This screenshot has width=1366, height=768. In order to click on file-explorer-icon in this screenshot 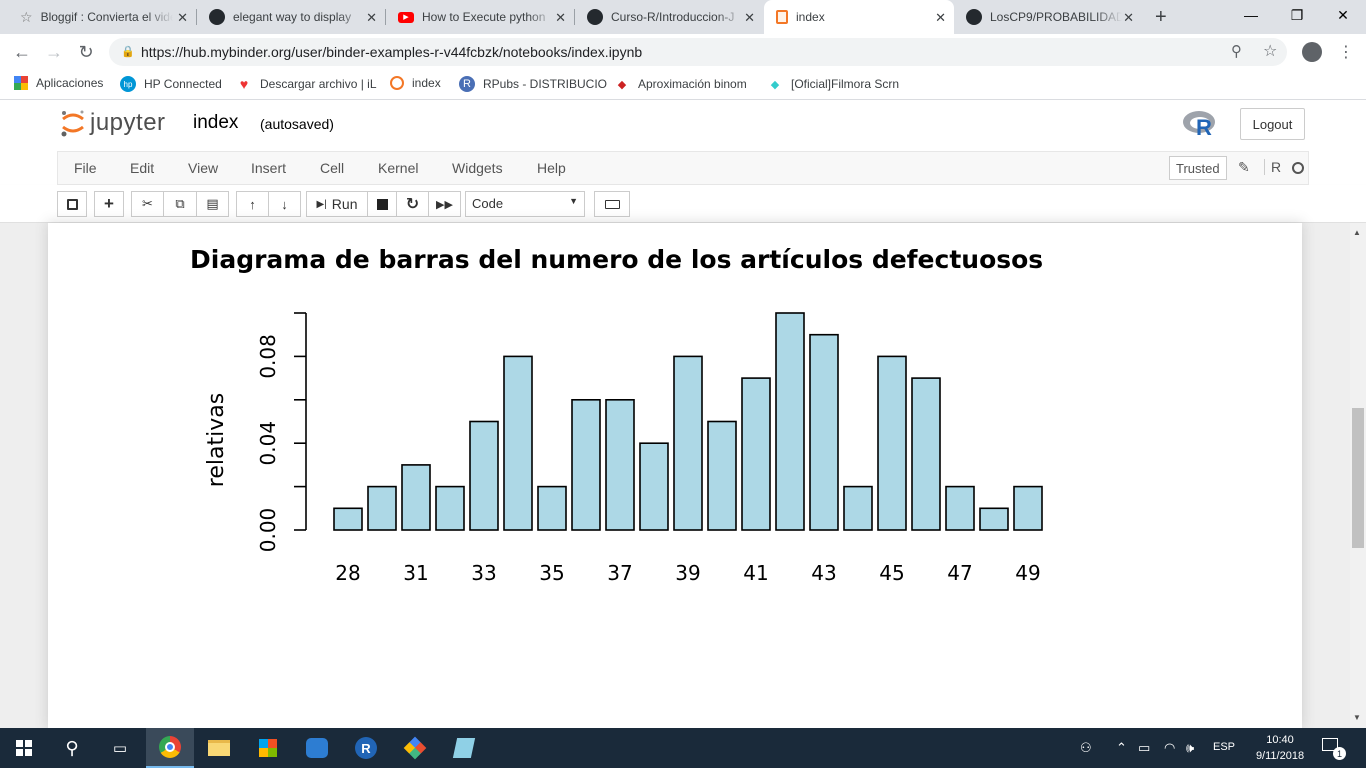, I will do `click(219, 748)`.